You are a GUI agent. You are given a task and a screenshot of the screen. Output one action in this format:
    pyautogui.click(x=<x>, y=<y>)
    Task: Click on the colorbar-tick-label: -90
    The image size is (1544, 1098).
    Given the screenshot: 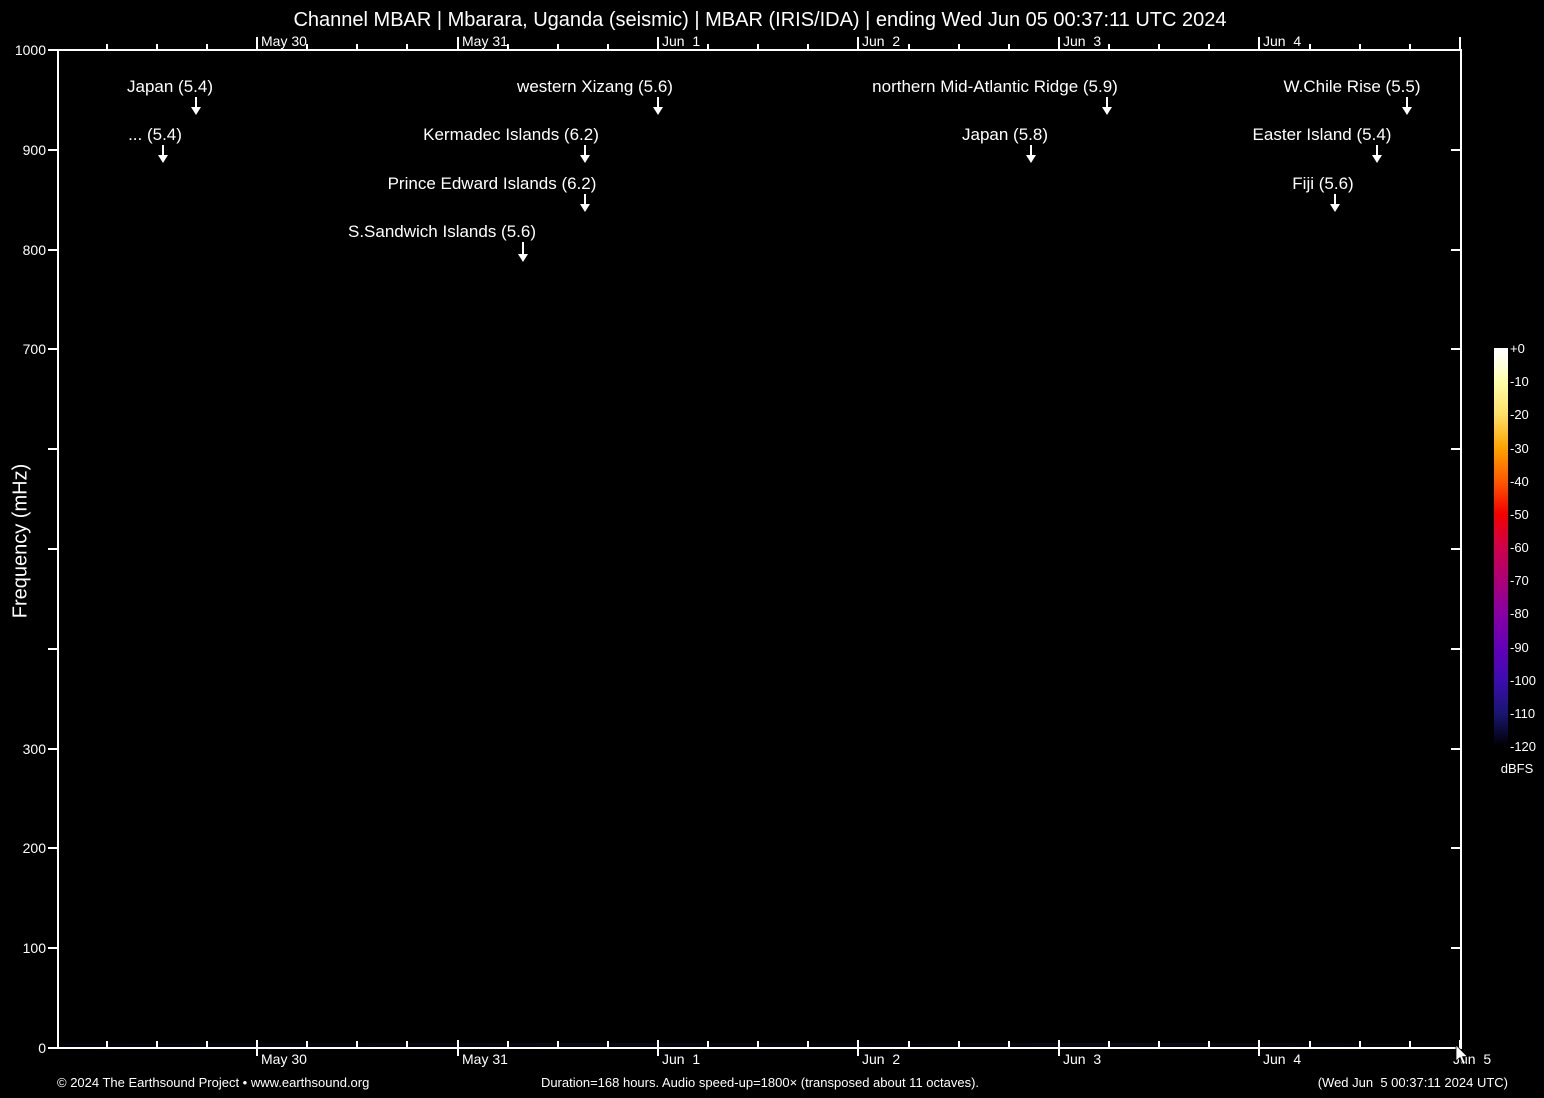 What is the action you would take?
    pyautogui.click(x=1519, y=647)
    